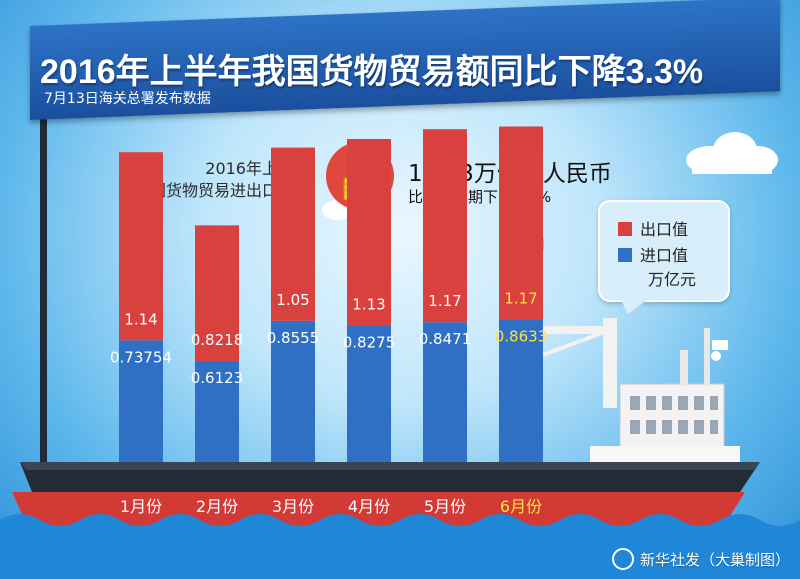 This screenshot has height=579, width=800. What do you see at coordinates (292, 300) in the screenshot?
I see `label-export-3: 1.05` at bounding box center [292, 300].